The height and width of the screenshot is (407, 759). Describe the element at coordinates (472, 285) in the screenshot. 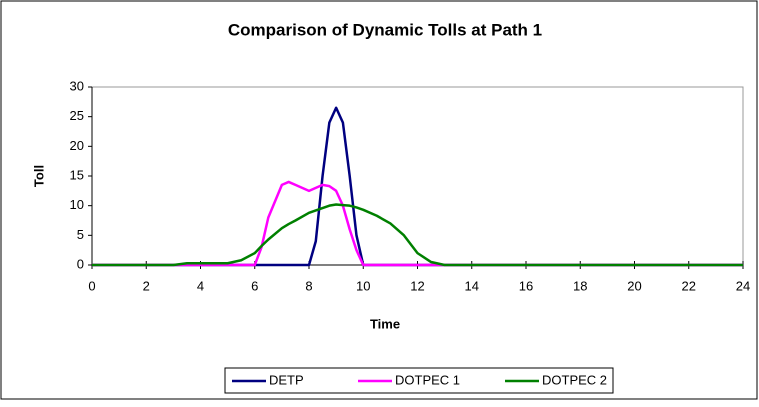

I see `x-tick-label: 14` at that location.